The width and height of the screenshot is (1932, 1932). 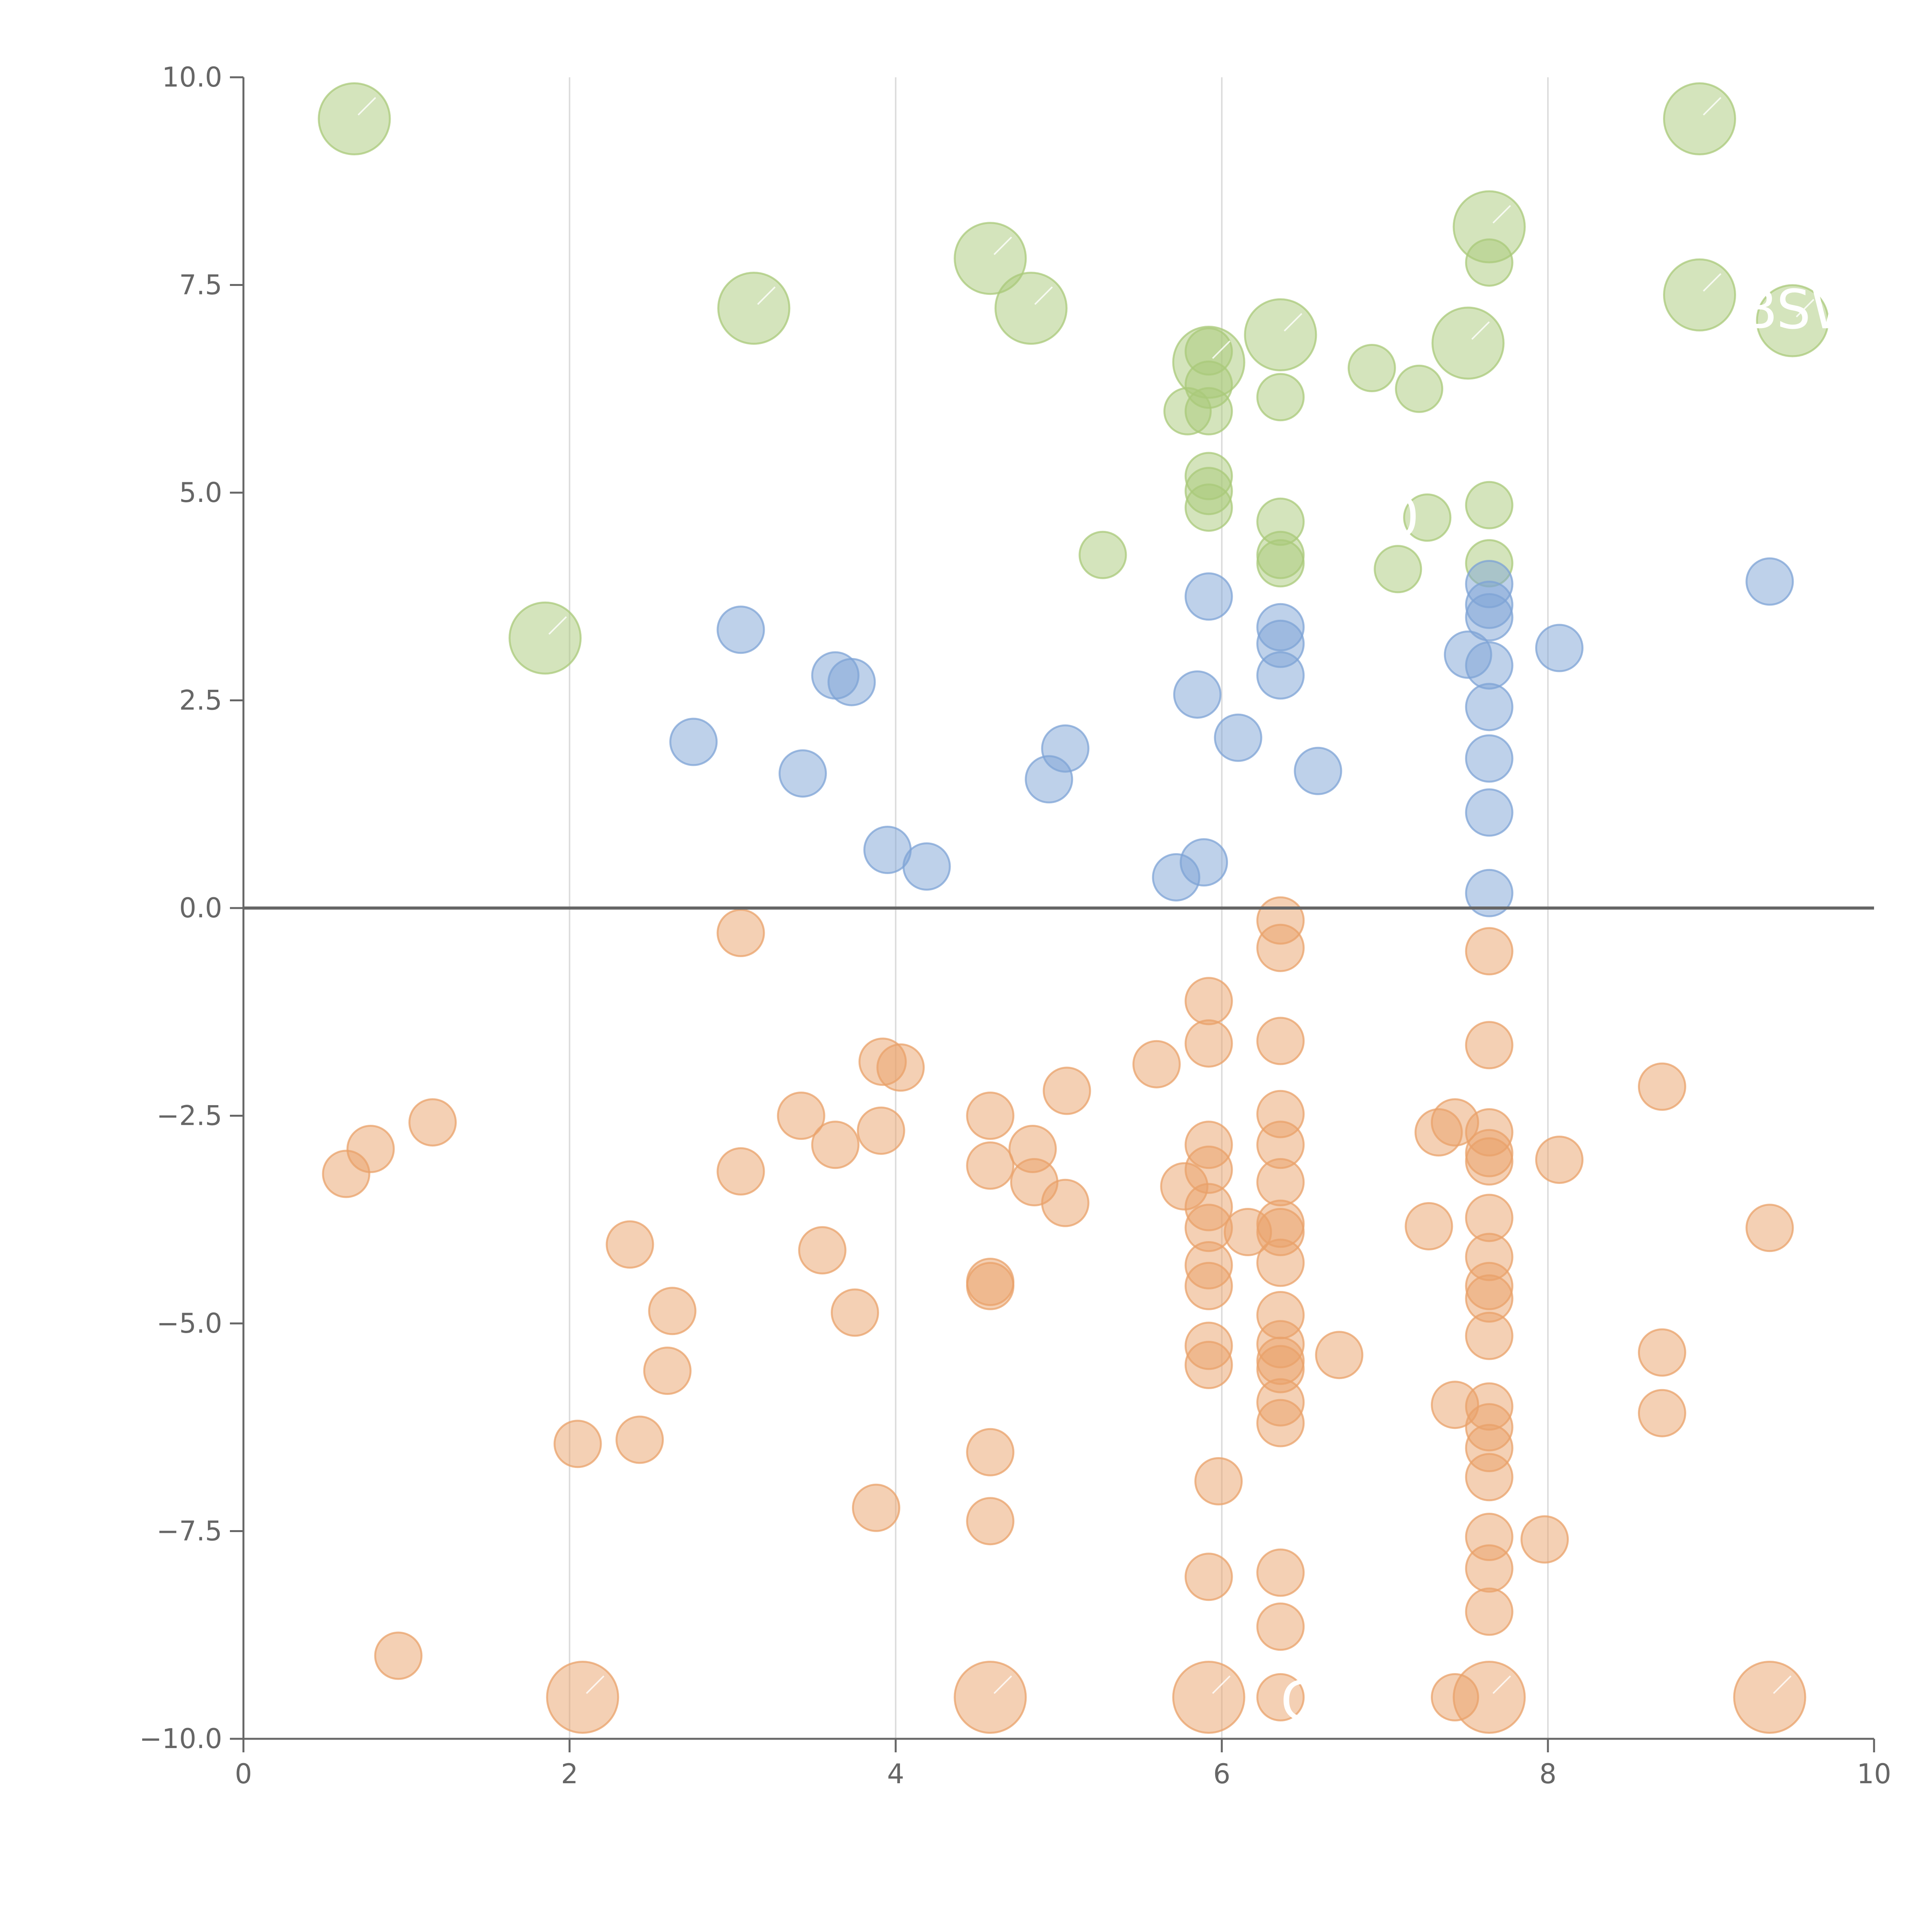 I want to click on x-tick-label: 10, so click(x=1874, y=1774).